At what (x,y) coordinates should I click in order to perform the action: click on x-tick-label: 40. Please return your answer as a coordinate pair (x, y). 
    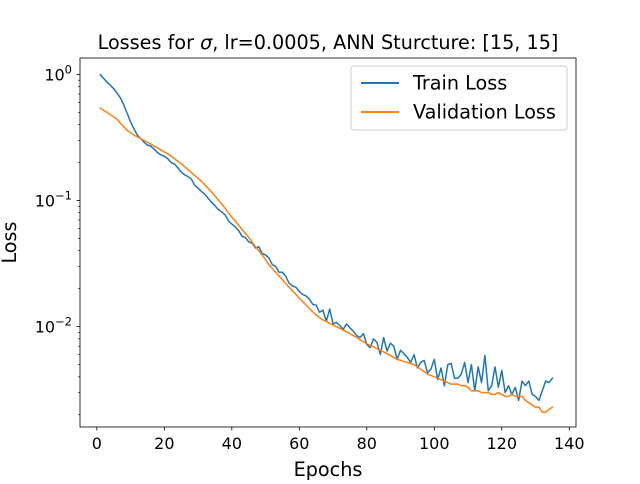
    Looking at the image, I should click on (232, 443).